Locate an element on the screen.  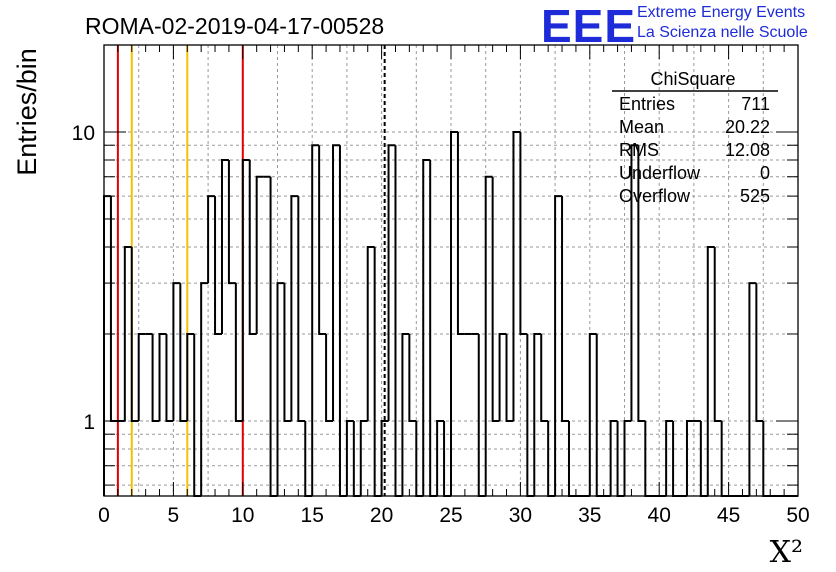
stats-value: 0 is located at coordinates (765, 173).